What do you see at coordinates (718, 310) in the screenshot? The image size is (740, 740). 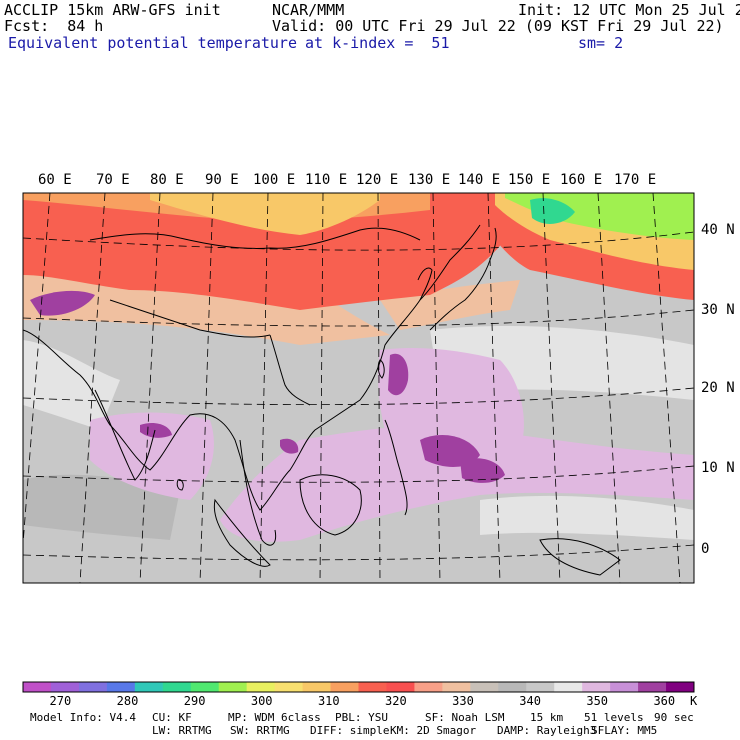 I see `lat-label: 30 N` at bounding box center [718, 310].